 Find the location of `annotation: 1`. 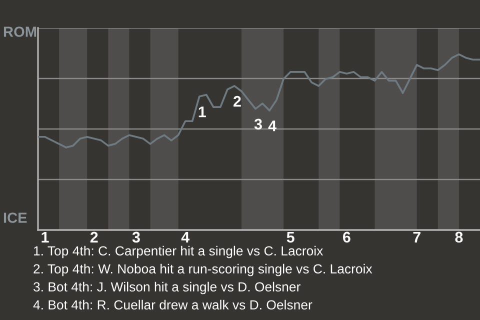

annotation: 1 is located at coordinates (202, 112).